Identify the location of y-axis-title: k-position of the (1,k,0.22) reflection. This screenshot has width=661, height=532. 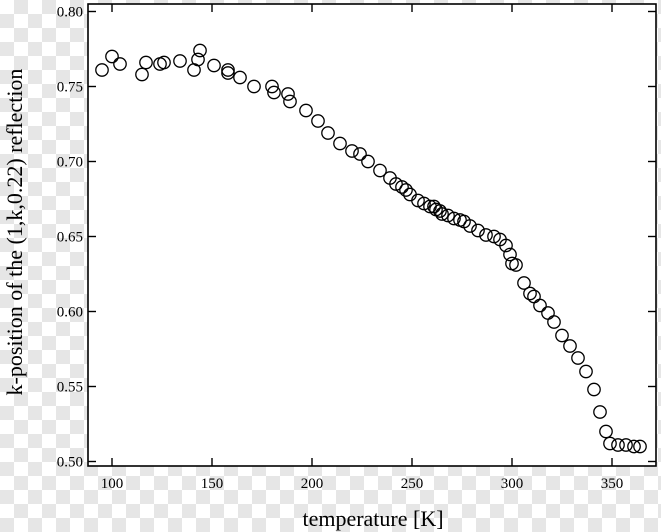
(14, 232).